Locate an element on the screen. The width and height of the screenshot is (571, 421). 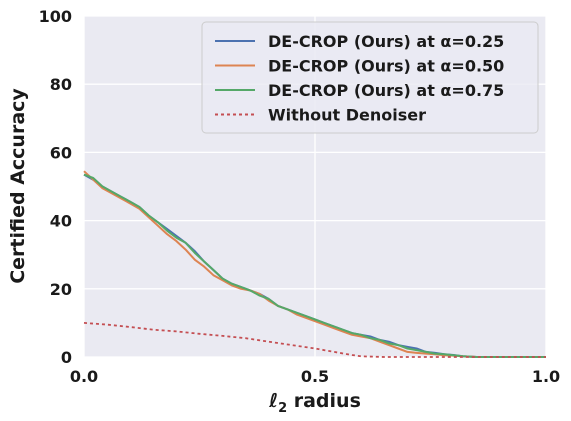
x-tick-label: 0.0 is located at coordinates (84, 376).